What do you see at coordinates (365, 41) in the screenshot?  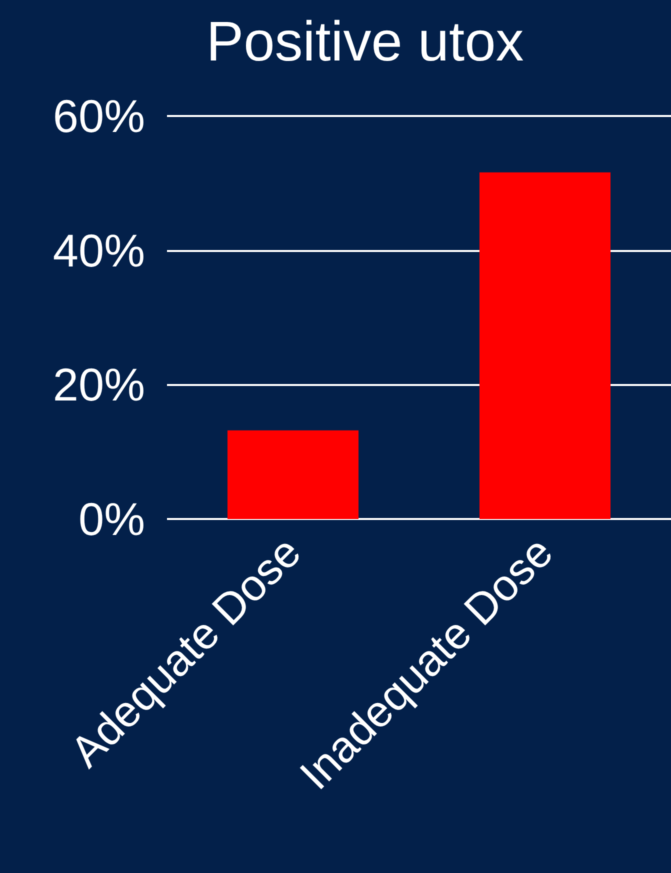 I see `chart-title: Positive utox` at bounding box center [365, 41].